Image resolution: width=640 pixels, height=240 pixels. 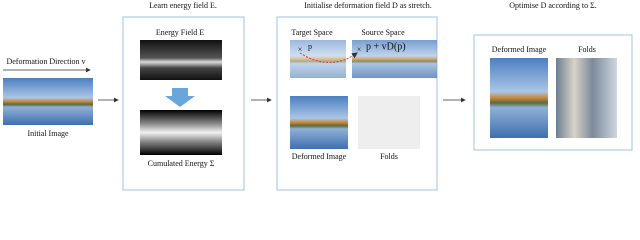 I want to click on cumulated-image, so click(x=181, y=132).